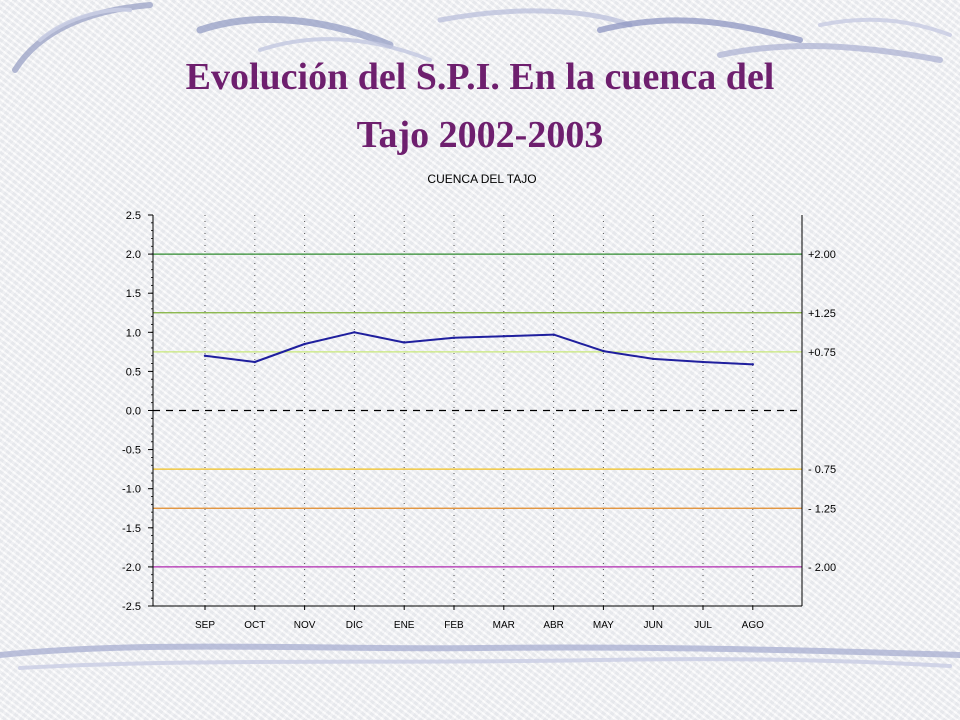 This screenshot has height=720, width=960. Describe the element at coordinates (133, 255) in the screenshot. I see `y-tick-label: 2.0` at that location.